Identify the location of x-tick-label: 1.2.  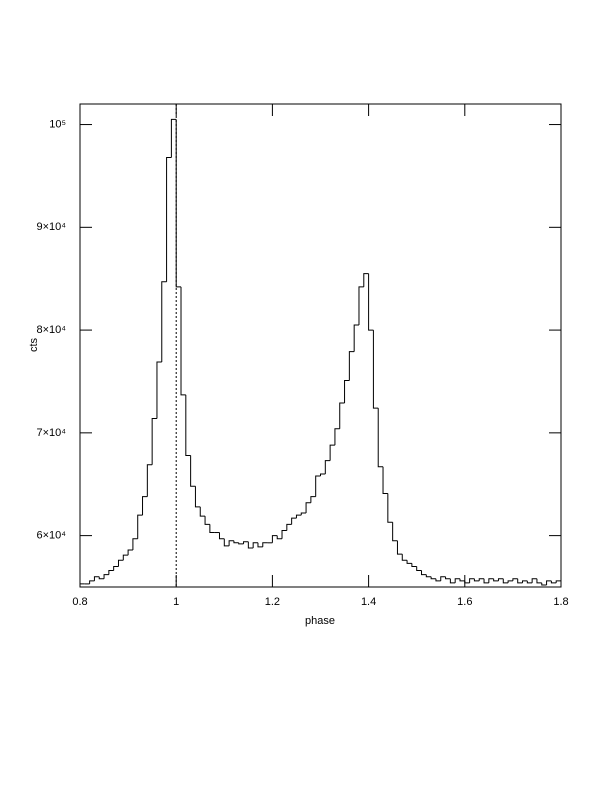
(272, 602).